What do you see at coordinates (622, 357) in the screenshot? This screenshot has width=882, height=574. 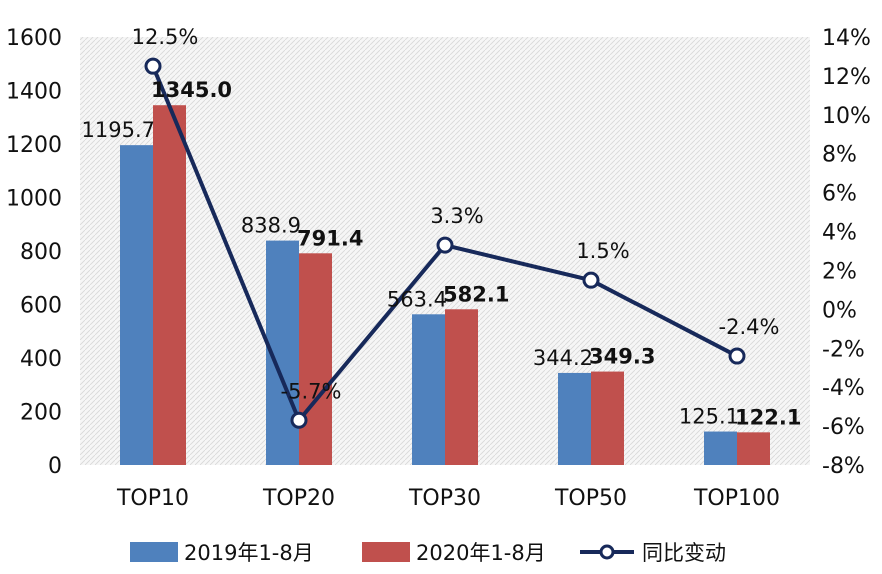 I see `bar-value-label: 349.3` at bounding box center [622, 357].